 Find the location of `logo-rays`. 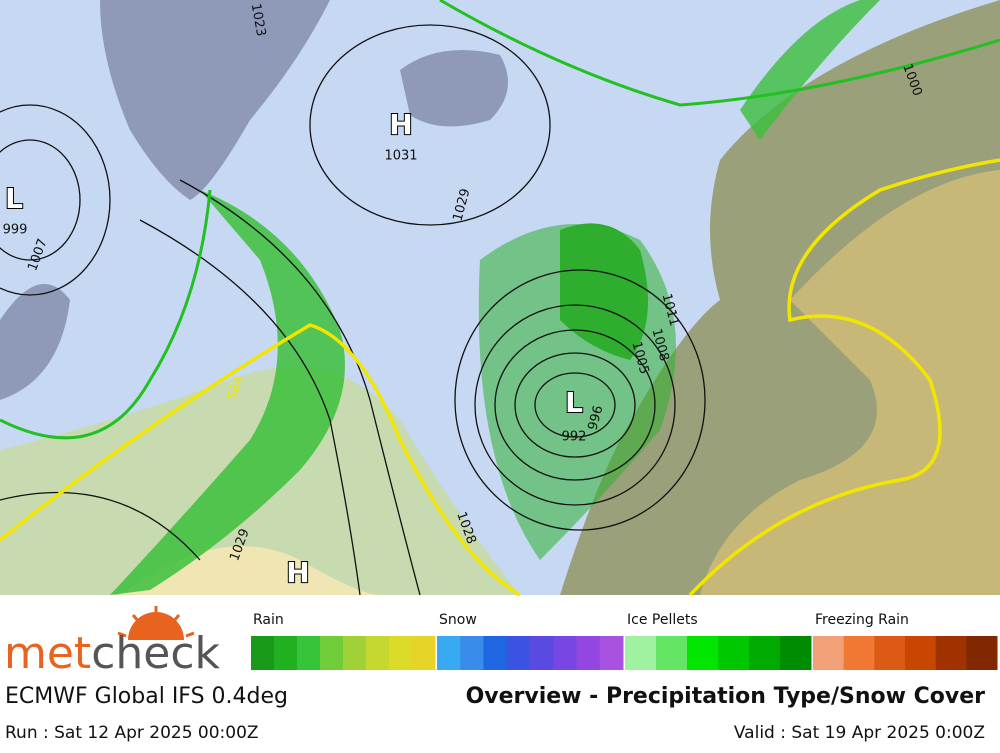

logo-rays is located at coordinates (156, 622).